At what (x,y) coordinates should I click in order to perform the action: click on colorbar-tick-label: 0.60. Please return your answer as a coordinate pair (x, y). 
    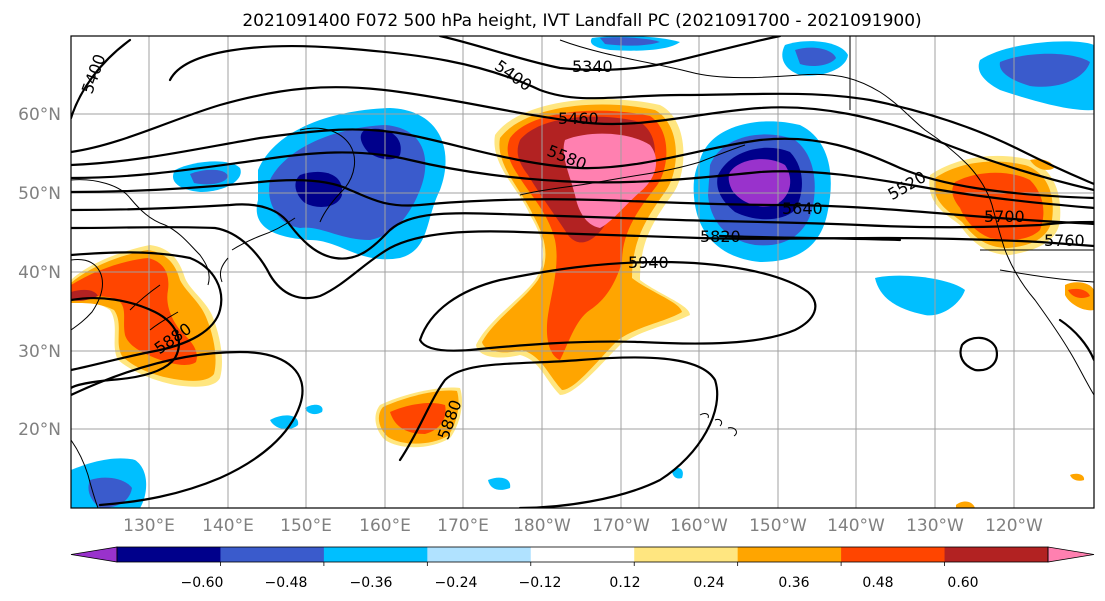
    Looking at the image, I should click on (962, 583).